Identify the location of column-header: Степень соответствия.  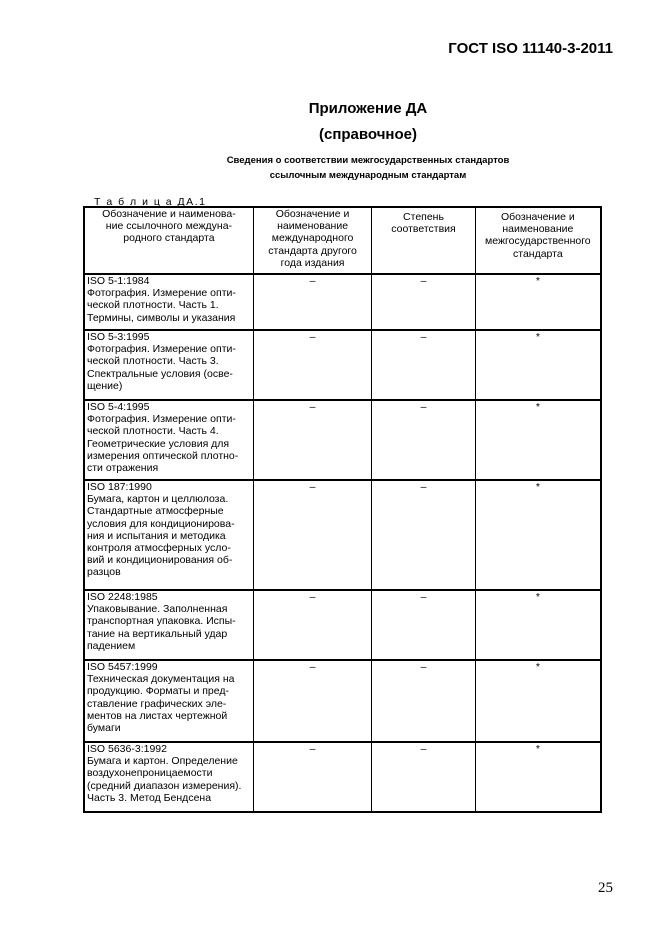
(423, 240).